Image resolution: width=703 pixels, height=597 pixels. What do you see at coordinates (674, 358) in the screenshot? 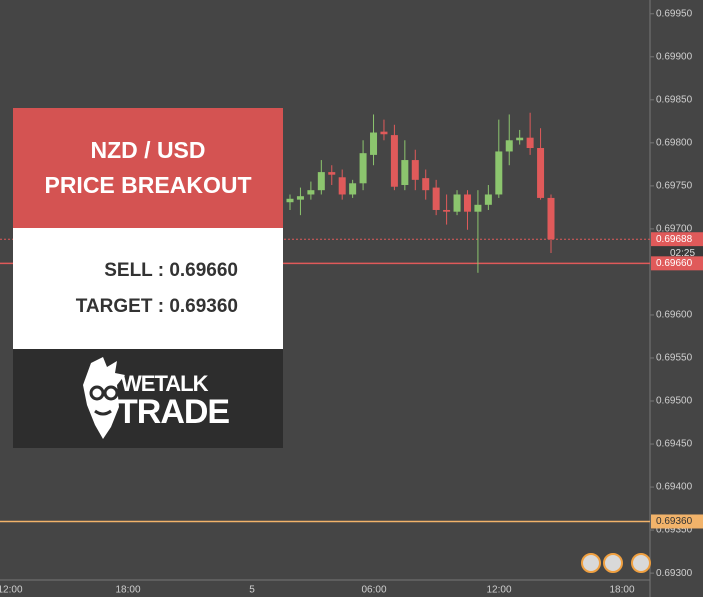
I see `y-tick-label: 0.69550` at bounding box center [674, 358].